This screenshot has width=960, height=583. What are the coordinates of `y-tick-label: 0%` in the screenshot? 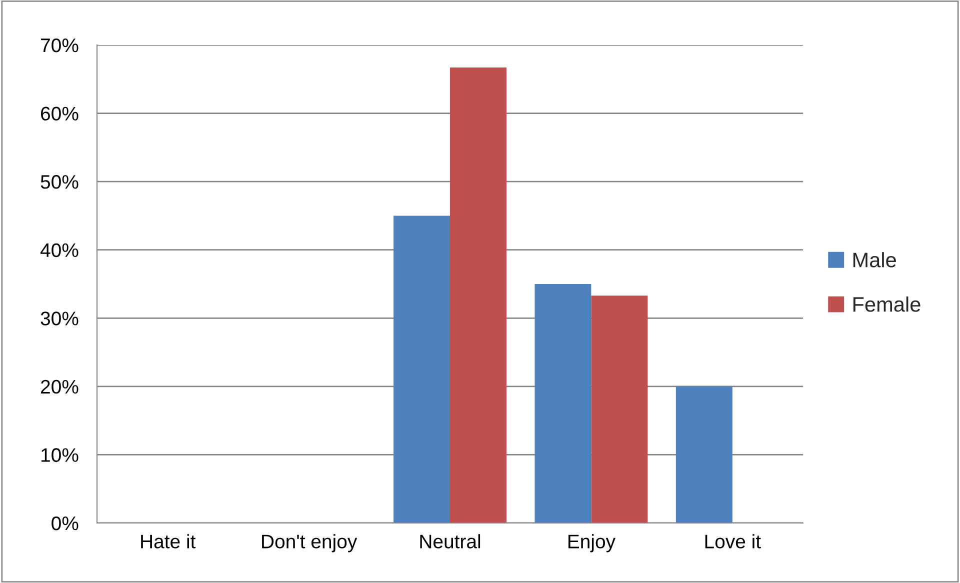 It's located at (65, 523).